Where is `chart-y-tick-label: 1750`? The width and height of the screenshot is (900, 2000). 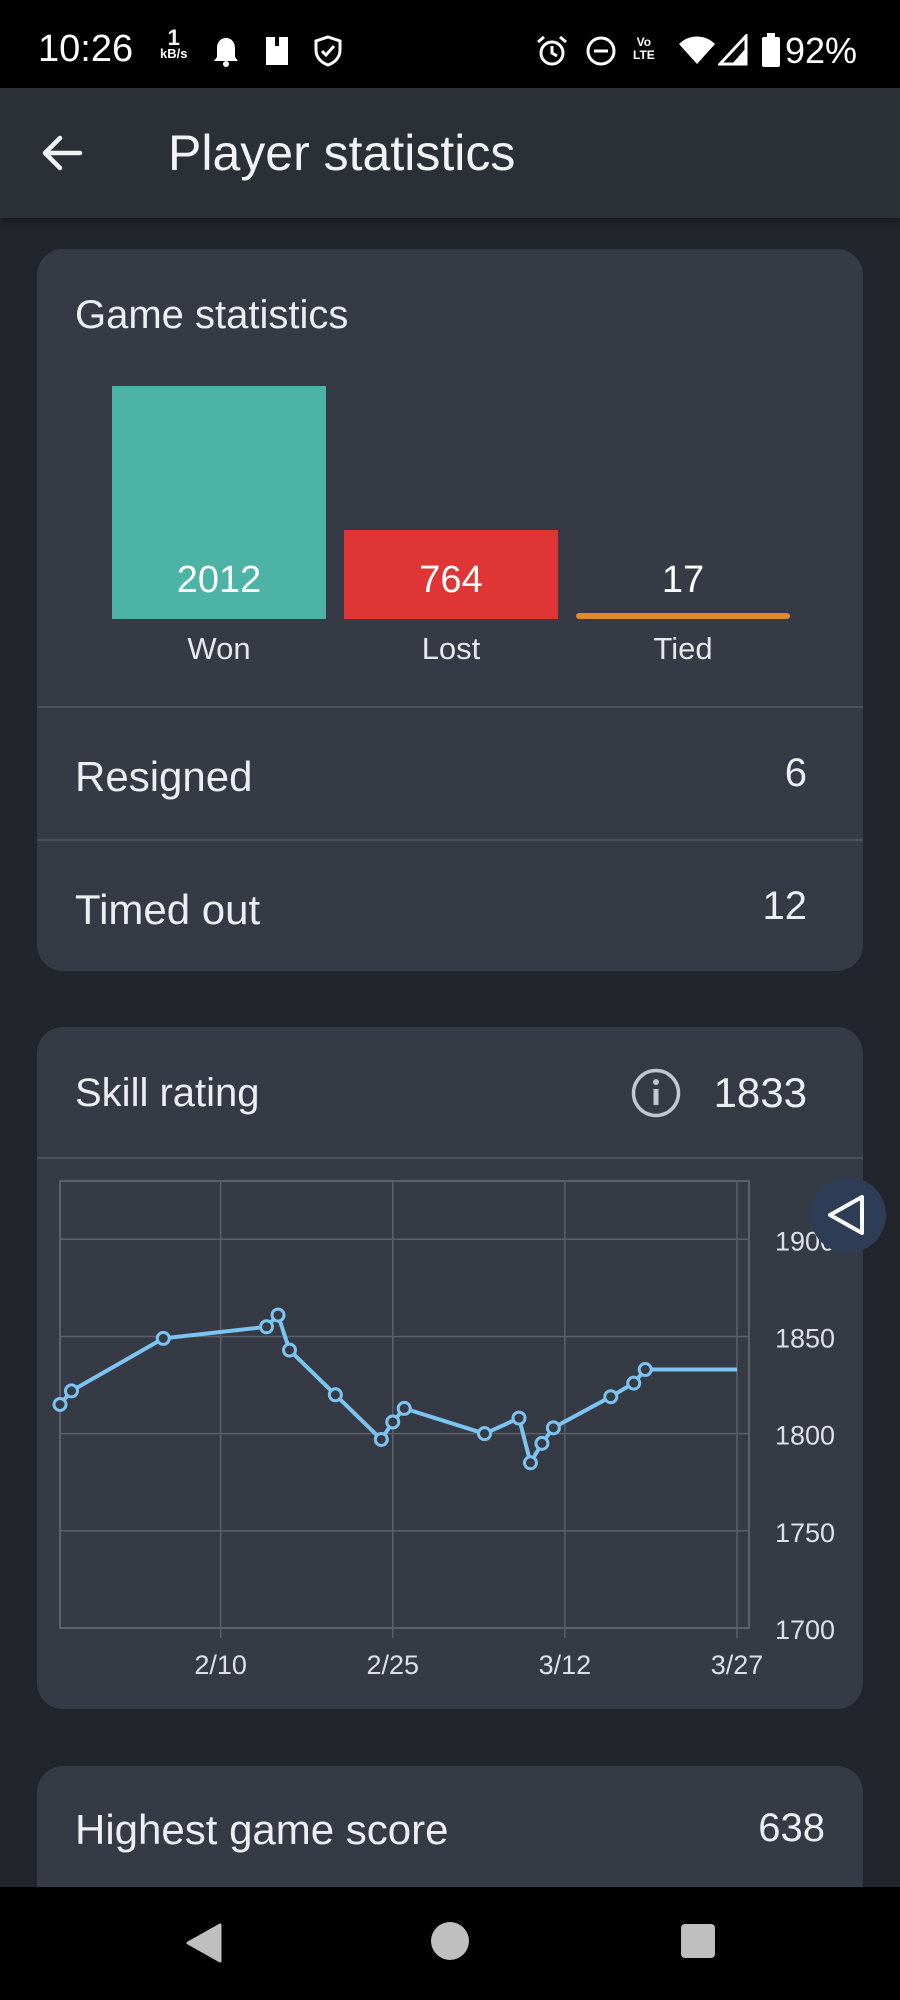
chart-y-tick-label: 1750 is located at coordinates (805, 1533).